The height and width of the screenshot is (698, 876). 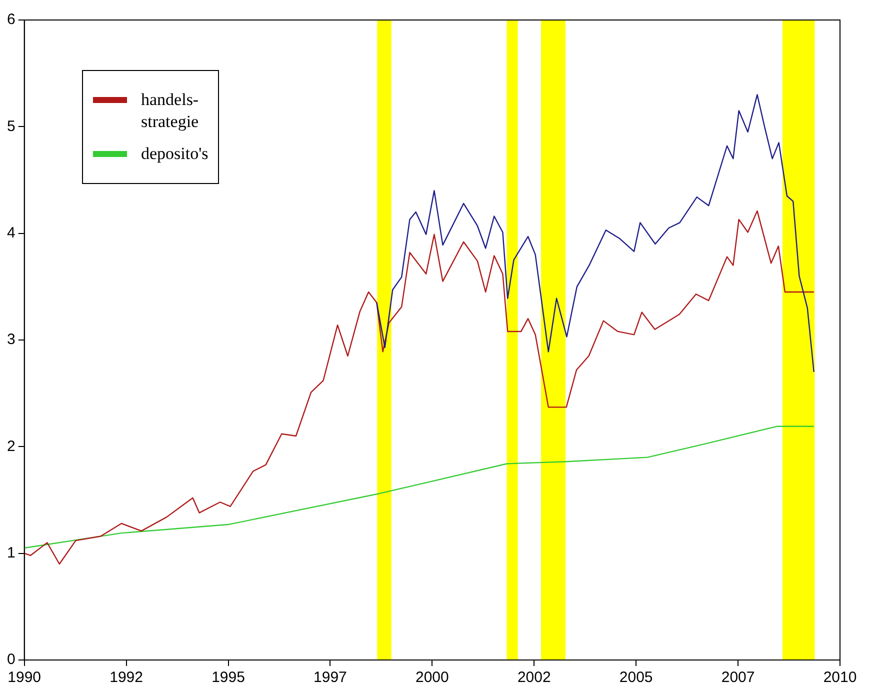 I want to click on y-tick-label: 6, so click(x=11, y=19).